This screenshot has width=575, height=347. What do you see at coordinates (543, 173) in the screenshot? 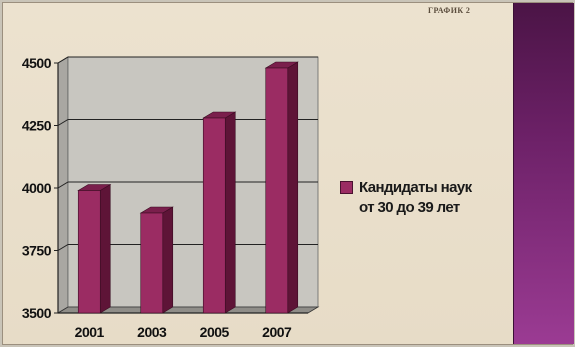
I see `decorative-gradient-panel` at bounding box center [543, 173].